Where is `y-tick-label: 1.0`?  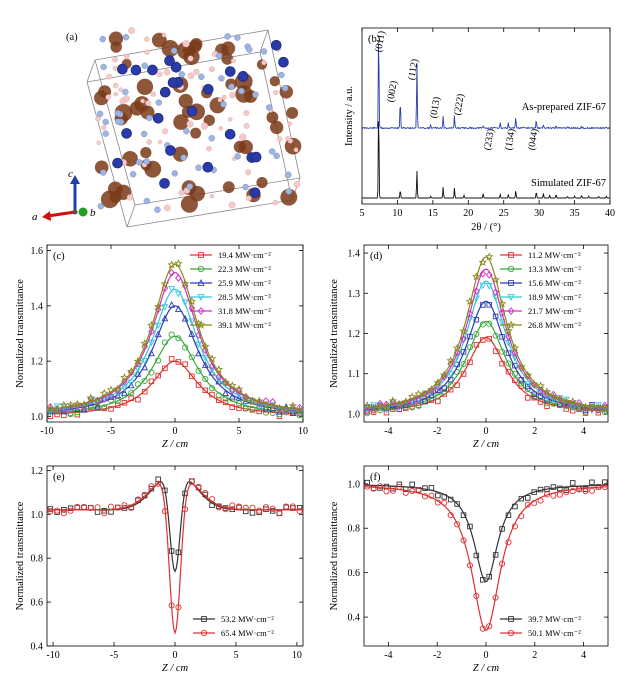 y-tick-label: 1.0 is located at coordinates (37, 515).